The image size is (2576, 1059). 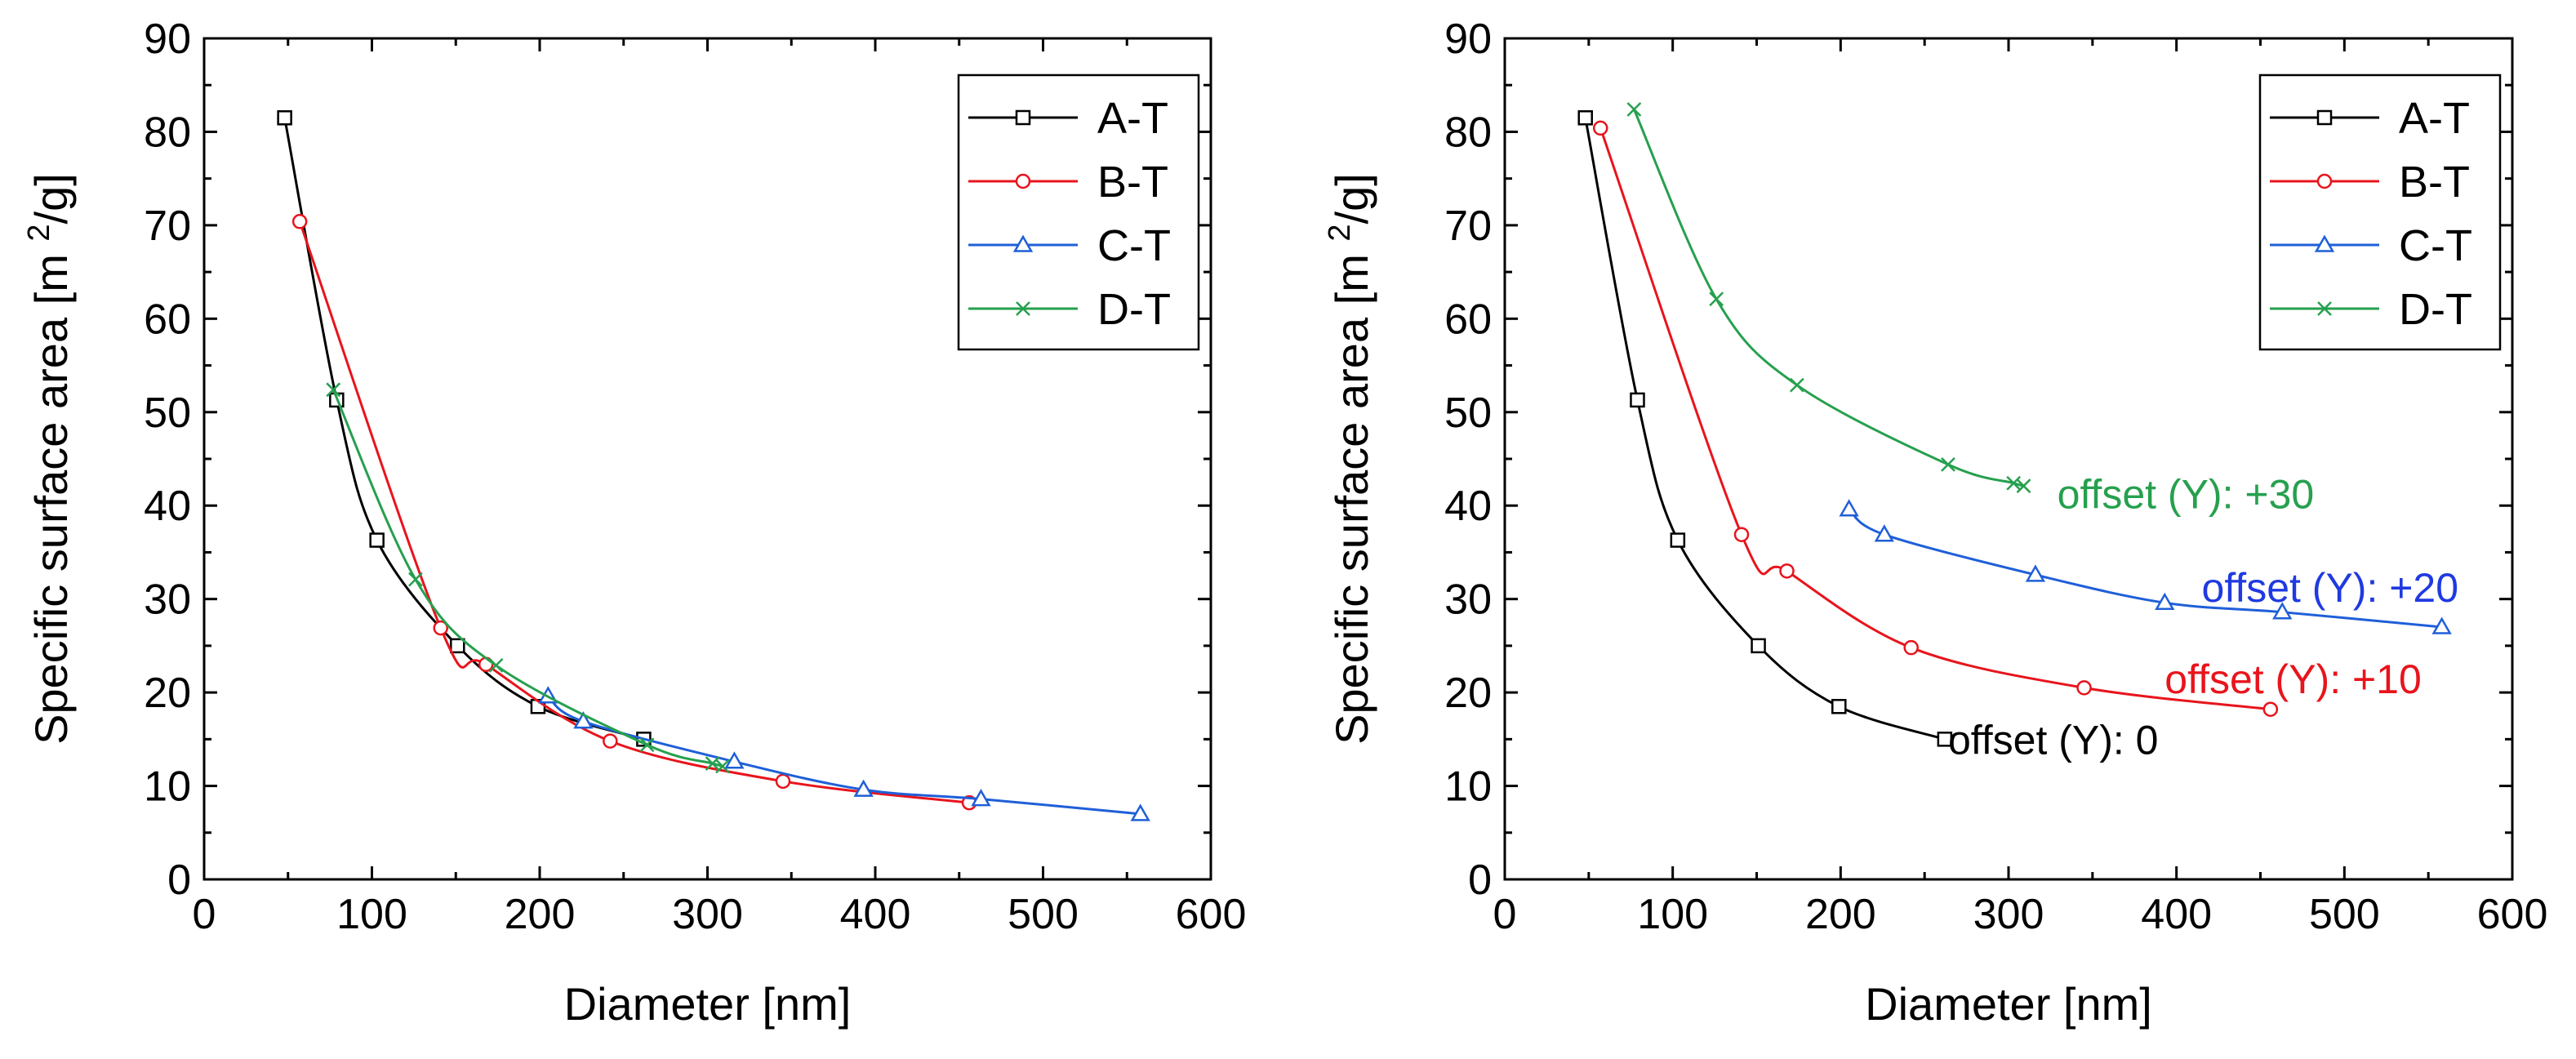 What do you see at coordinates (707, 914) in the screenshot?
I see `x-tick-label: 300` at bounding box center [707, 914].